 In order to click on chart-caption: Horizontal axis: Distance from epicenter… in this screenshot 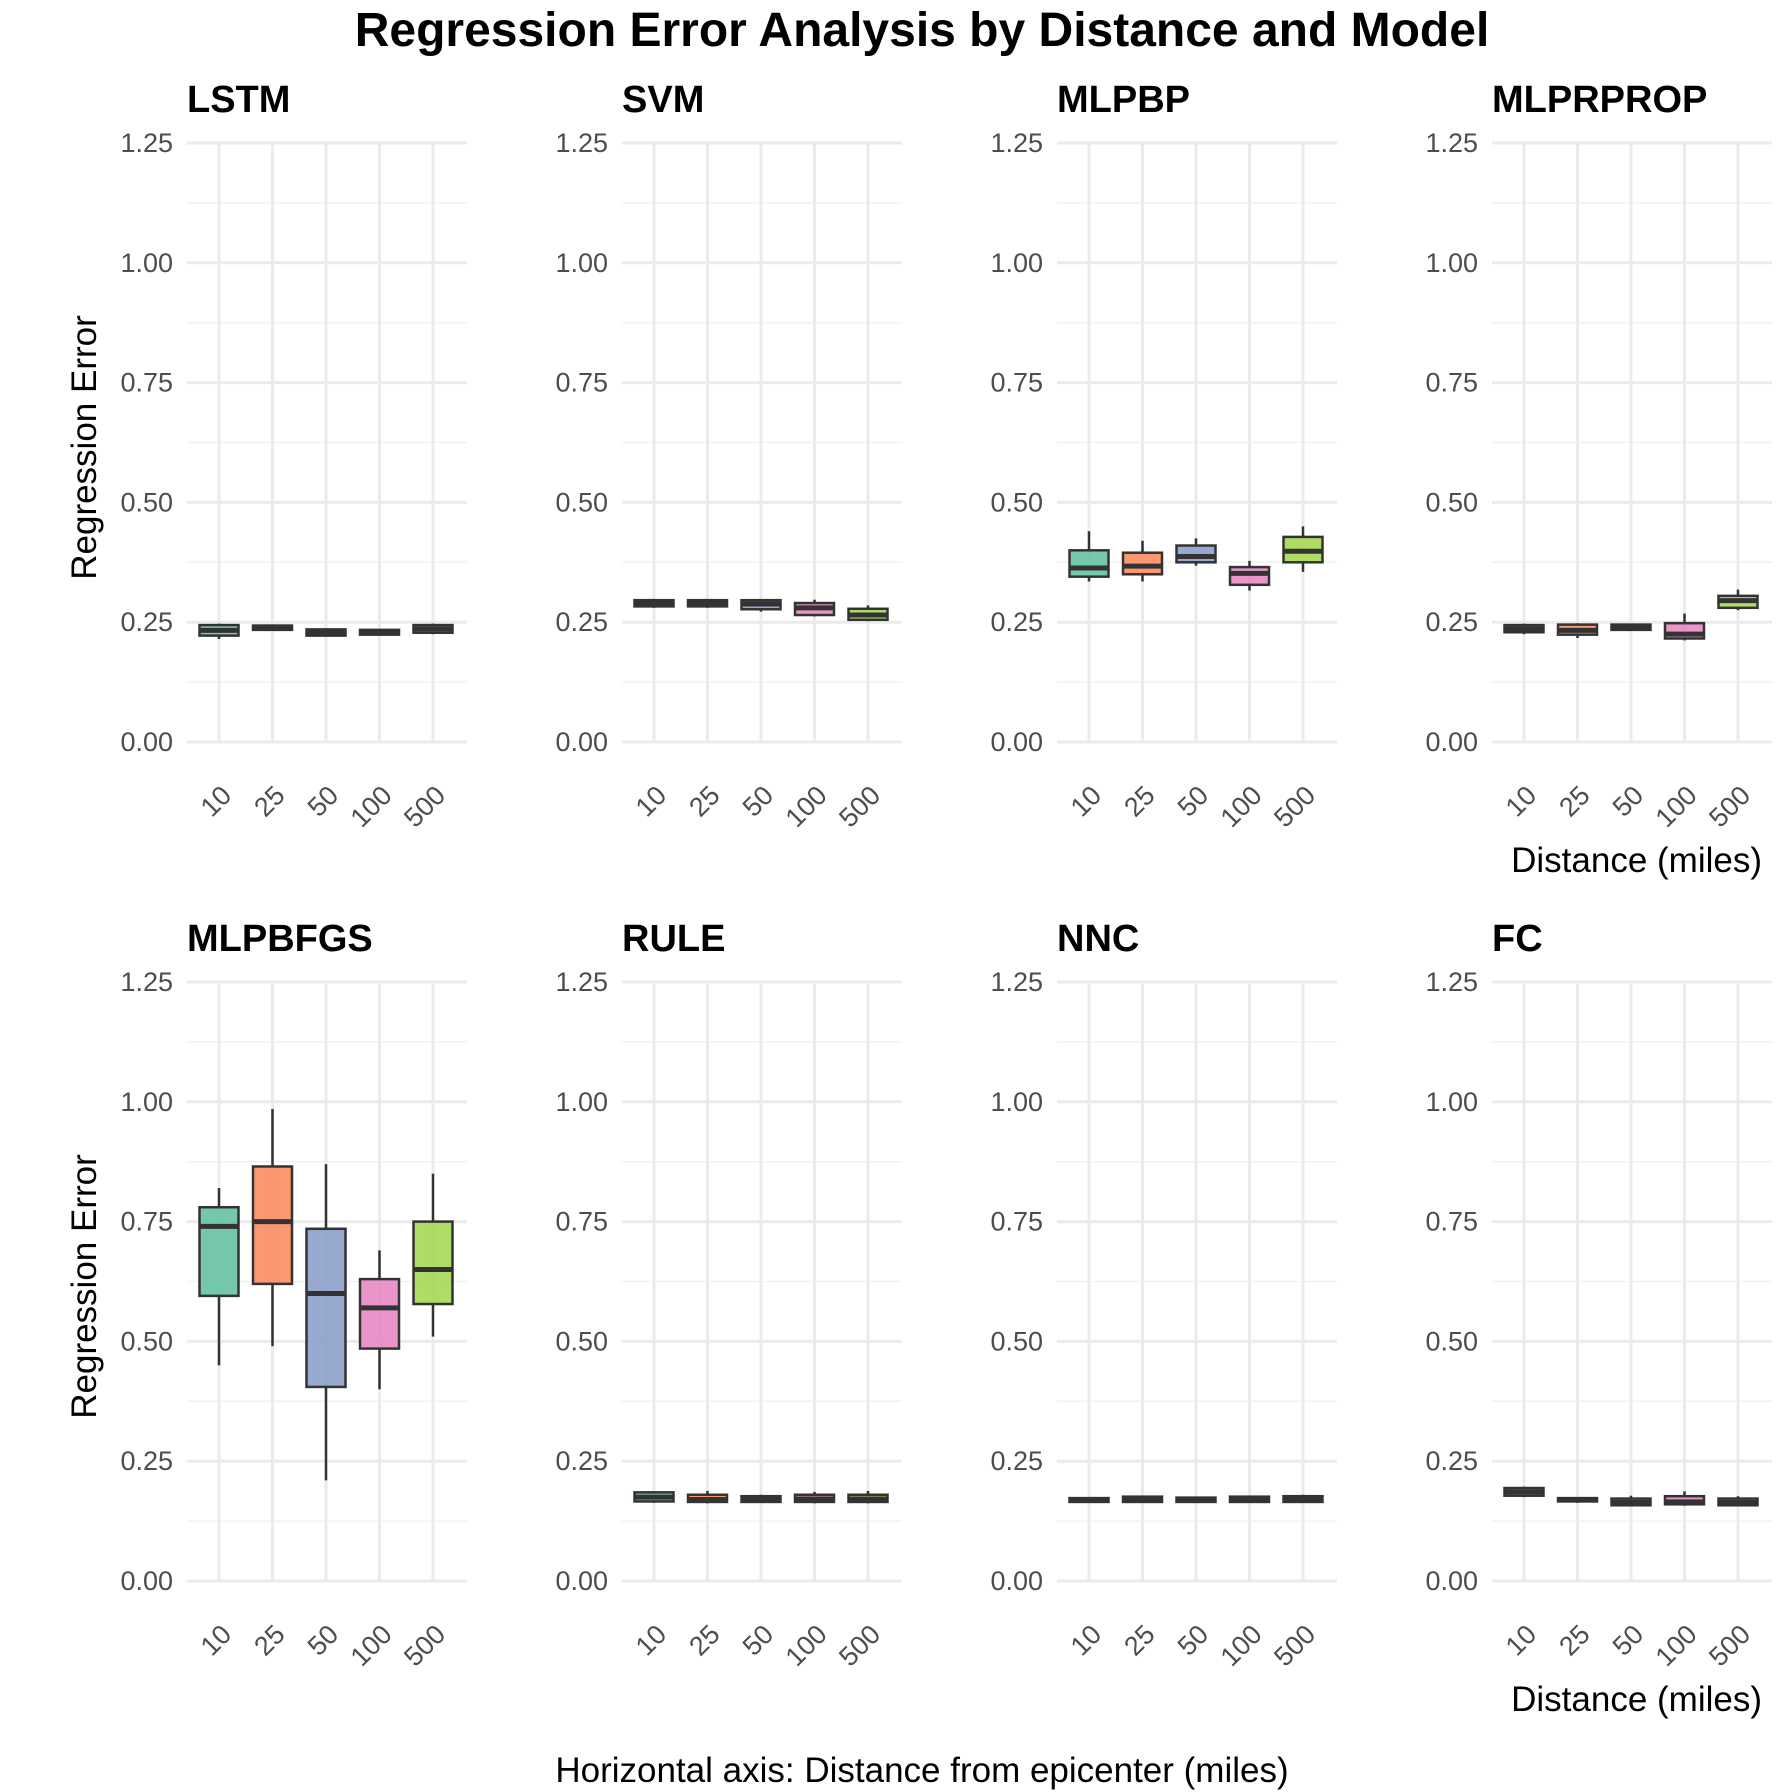, I will do `click(921, 1770)`.